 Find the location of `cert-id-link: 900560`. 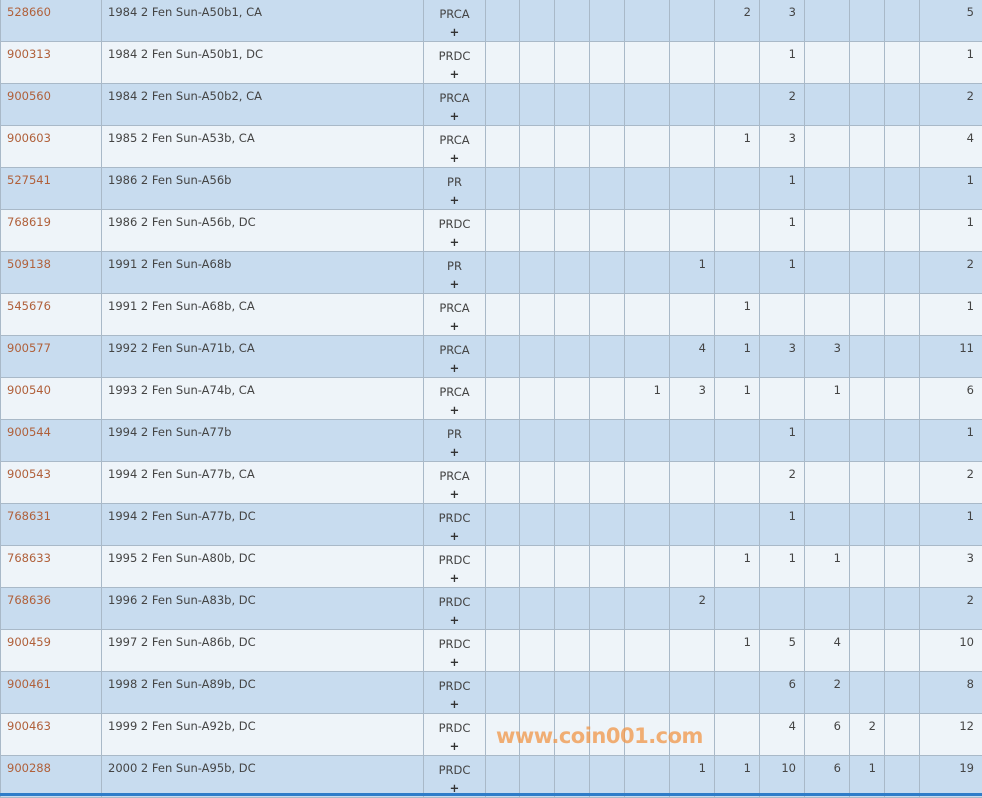

cert-id-link: 900560 is located at coordinates (29, 96).